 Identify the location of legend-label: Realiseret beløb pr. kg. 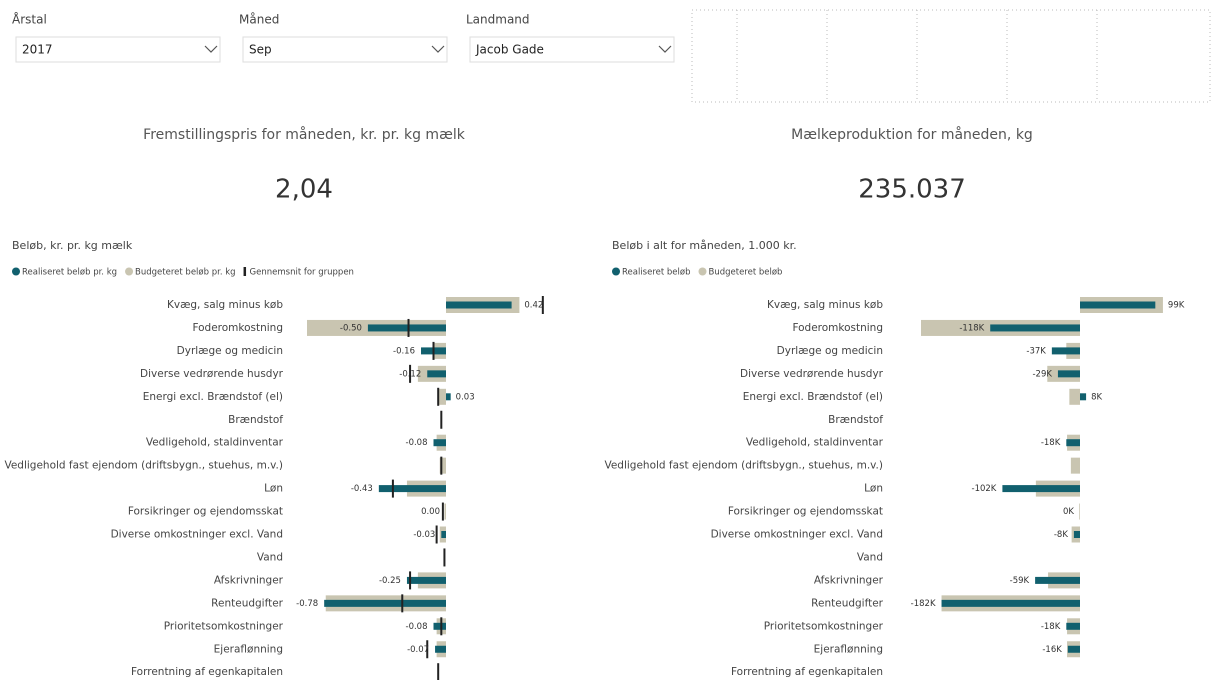
(69, 273).